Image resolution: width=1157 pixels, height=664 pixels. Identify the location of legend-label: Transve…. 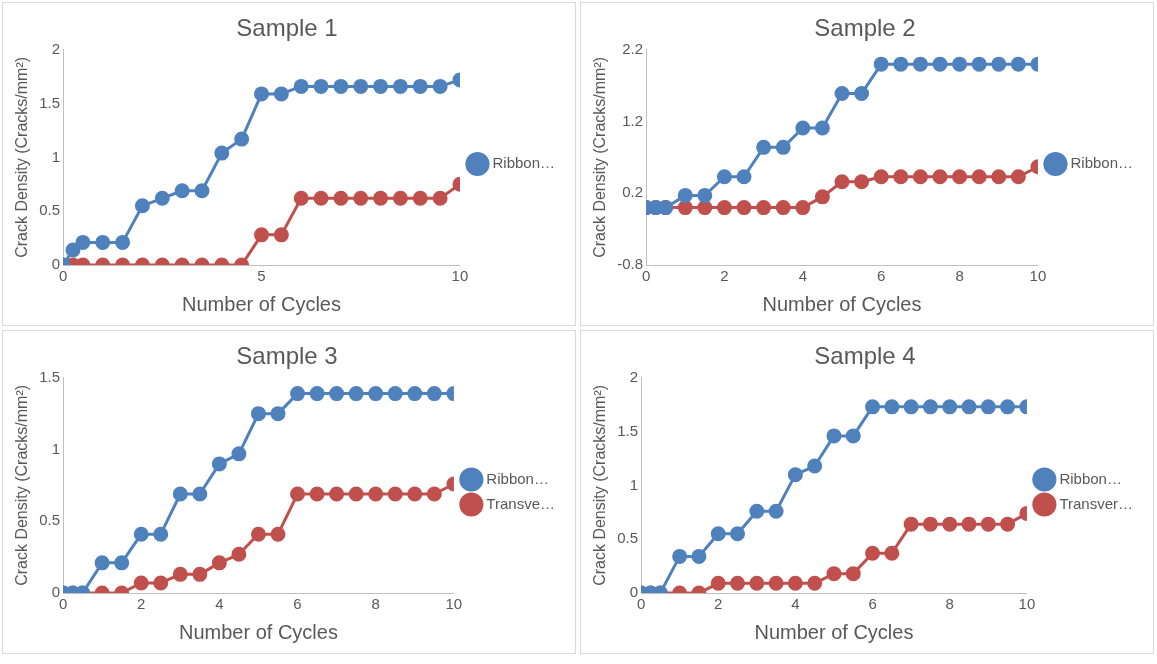
(521, 503).